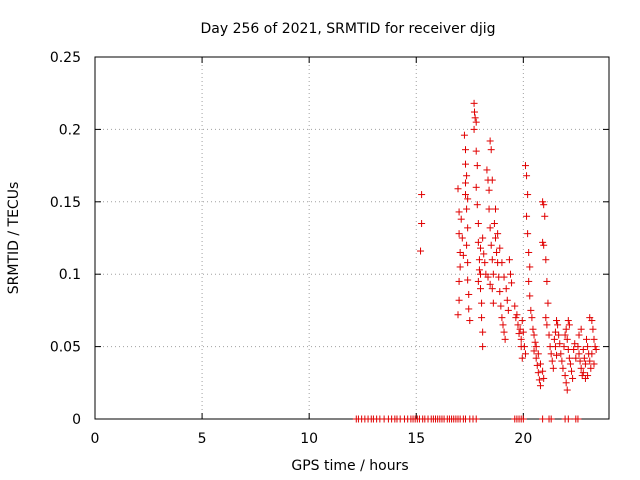  I want to click on y-tick-label: 0.25, so click(65, 58).